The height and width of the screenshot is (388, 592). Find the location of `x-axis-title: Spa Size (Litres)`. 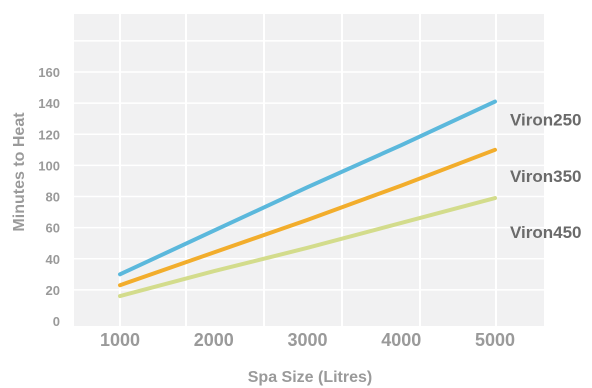

x-axis-title: Spa Size (Litres) is located at coordinates (310, 377).